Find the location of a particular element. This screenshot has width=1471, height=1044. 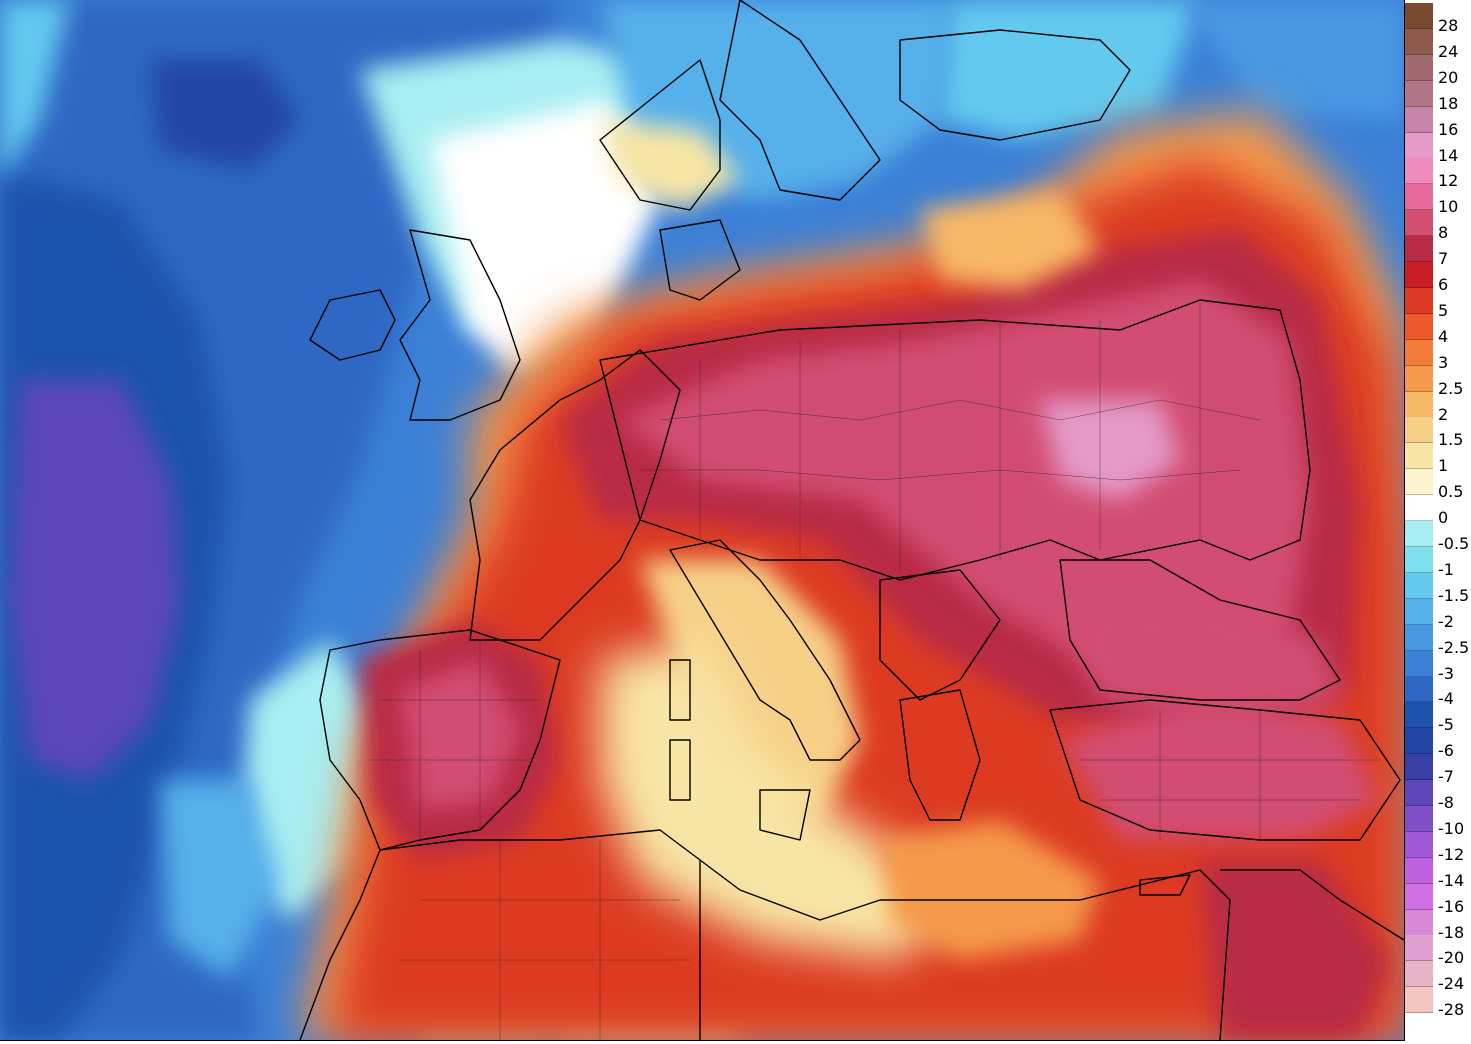

legend-entry: 12 is located at coordinates (1438, 174).